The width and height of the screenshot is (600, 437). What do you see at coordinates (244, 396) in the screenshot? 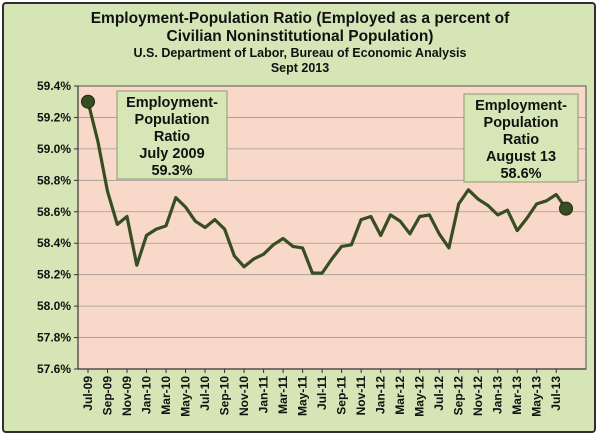
I see `x-tick-label: Nov-10` at bounding box center [244, 396].